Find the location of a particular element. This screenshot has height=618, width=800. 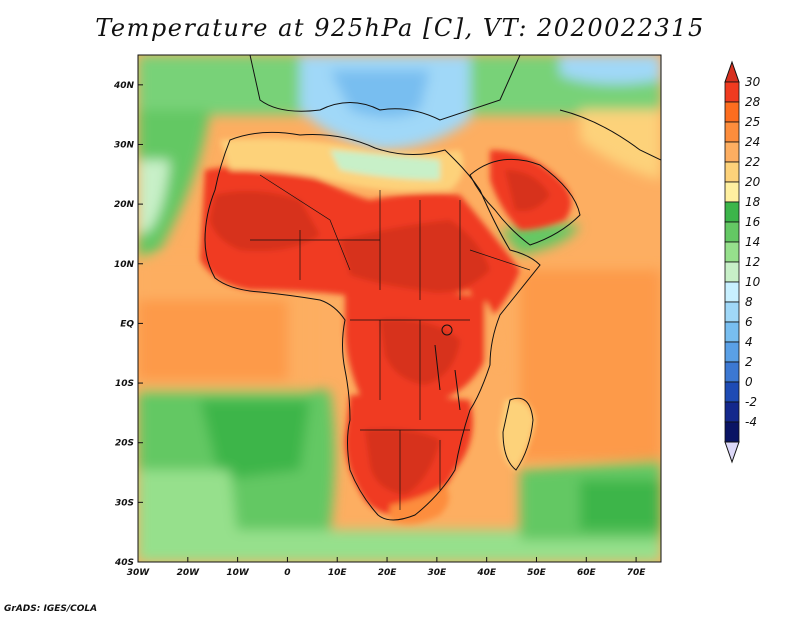

lat-tick-label: 10N is located at coordinates (124, 265).